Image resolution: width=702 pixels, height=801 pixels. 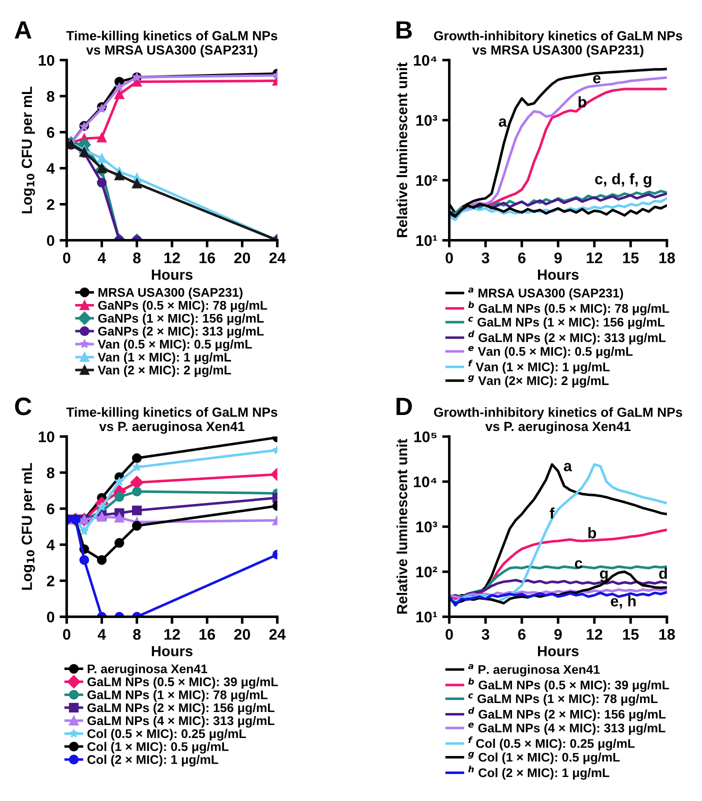 What do you see at coordinates (165, 358) in the screenshot?
I see `legend-label: Van (1 × MIC): 1 μg/mL` at bounding box center [165, 358].